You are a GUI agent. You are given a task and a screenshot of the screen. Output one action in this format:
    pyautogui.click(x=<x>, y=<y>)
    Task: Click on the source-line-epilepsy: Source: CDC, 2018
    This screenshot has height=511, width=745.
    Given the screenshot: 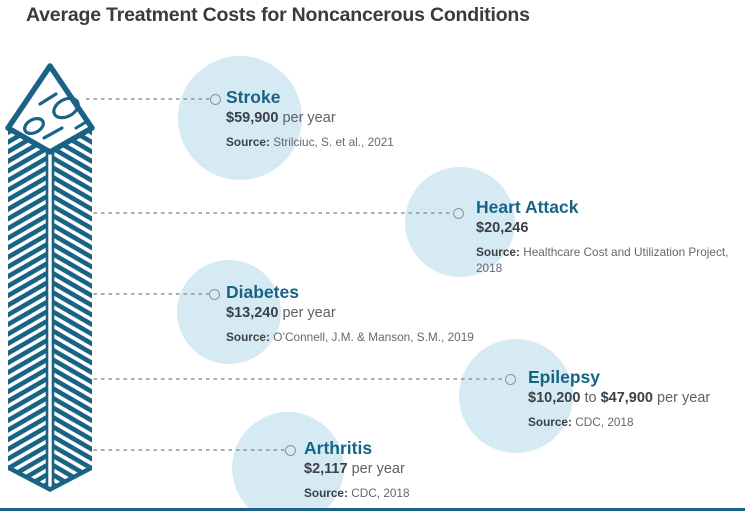 What is the action you would take?
    pyautogui.click(x=619, y=423)
    